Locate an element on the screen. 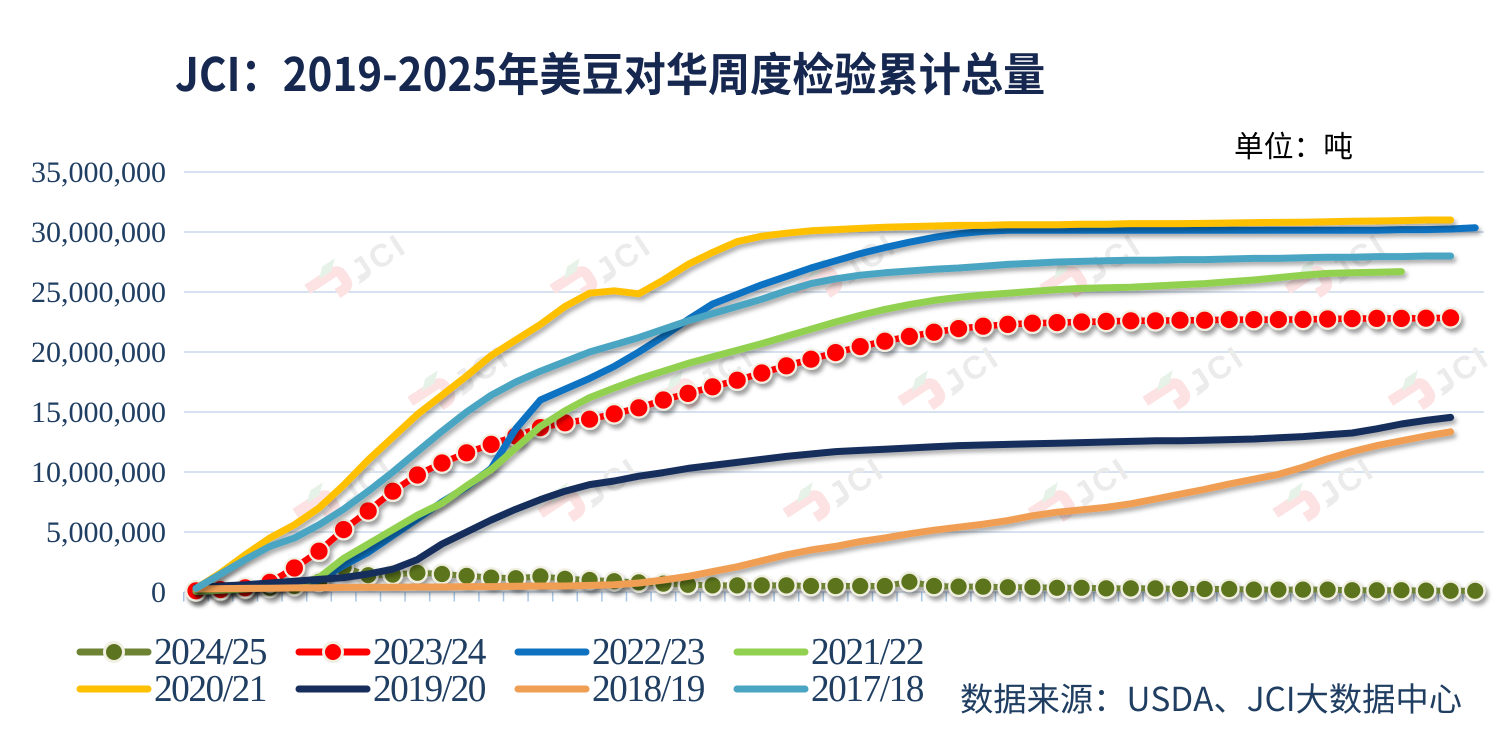 This screenshot has height=743, width=1503. svg-text: 2023/24 is located at coordinates (429, 652).